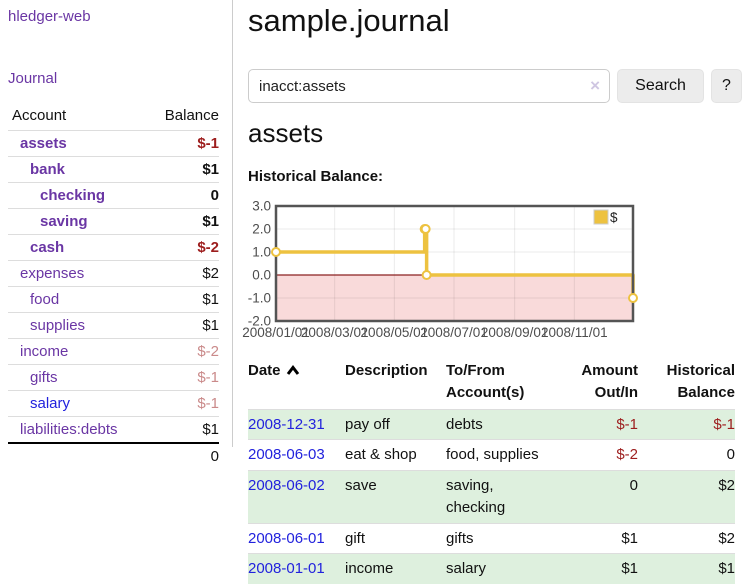 This screenshot has width=742, height=584. Describe the element at coordinates (286, 485) in the screenshot. I see `transaction-date-link: 2008-06-02` at that location.